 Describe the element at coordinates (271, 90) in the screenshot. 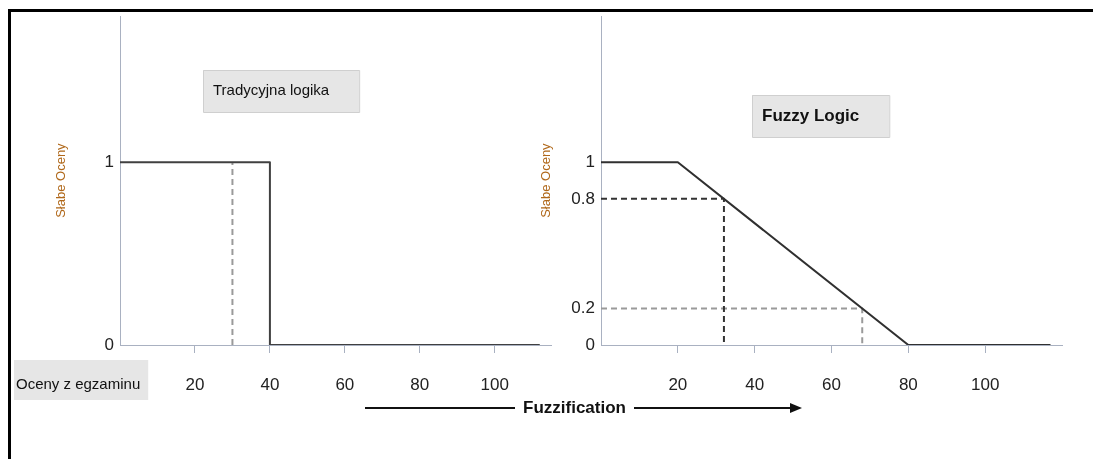

I see `text: Tradycyjna logika` at that location.